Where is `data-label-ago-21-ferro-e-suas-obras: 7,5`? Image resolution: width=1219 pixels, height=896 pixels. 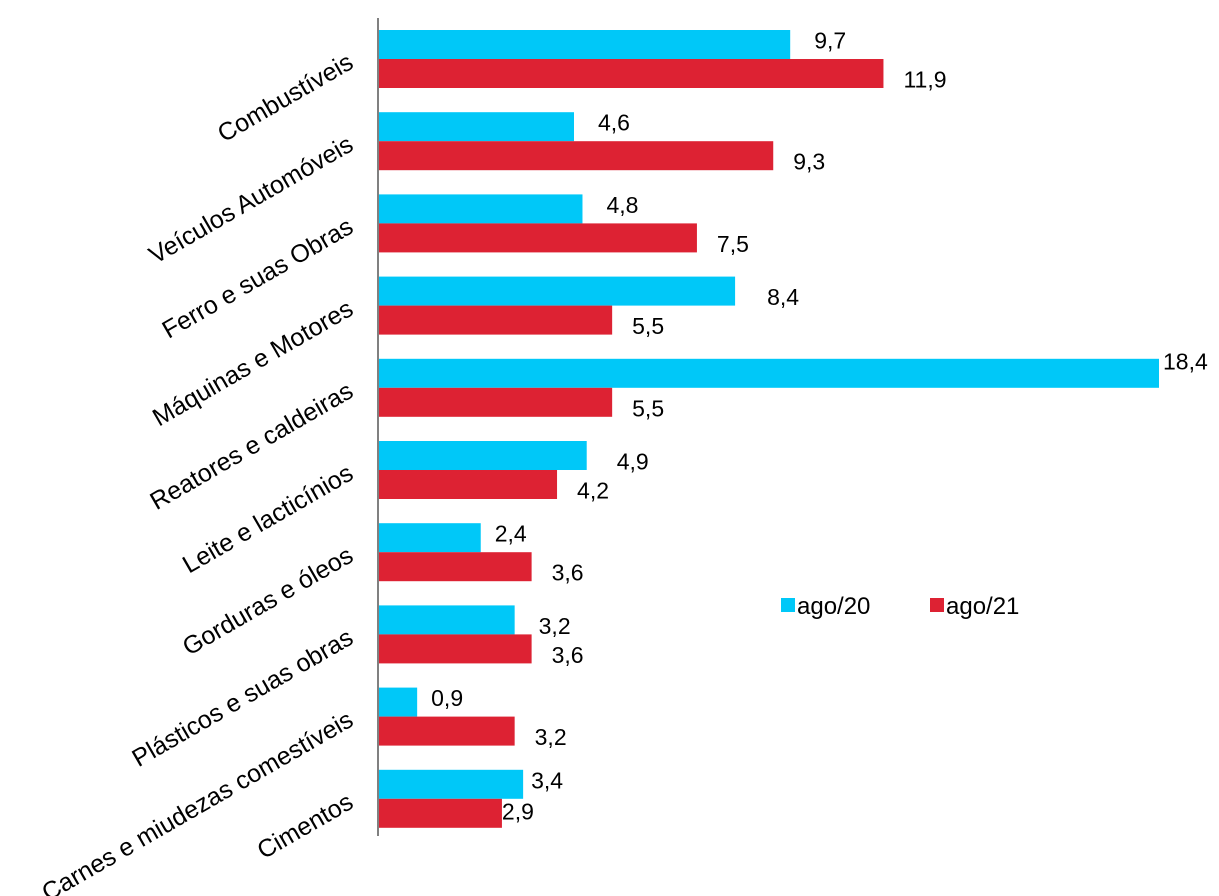 data-label-ago-21-ferro-e-suas-obras: 7,5 is located at coordinates (733, 244).